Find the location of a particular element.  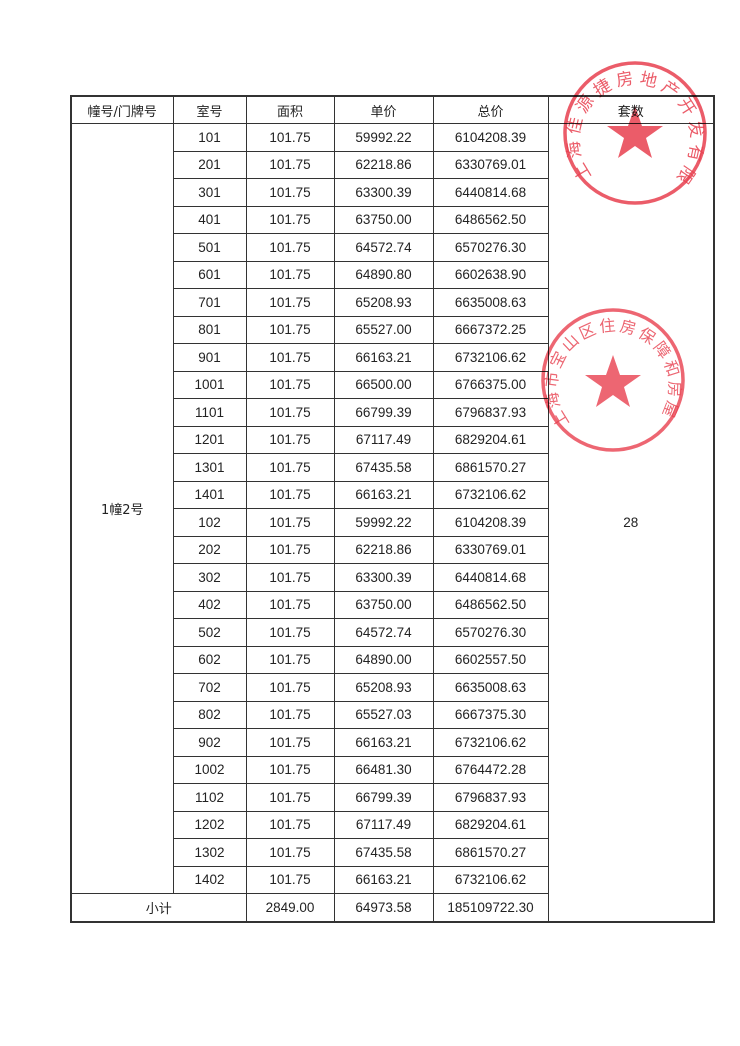

subtotal-row: 小计 2849.00 64973.58 185109722.30 is located at coordinates (392, 907).